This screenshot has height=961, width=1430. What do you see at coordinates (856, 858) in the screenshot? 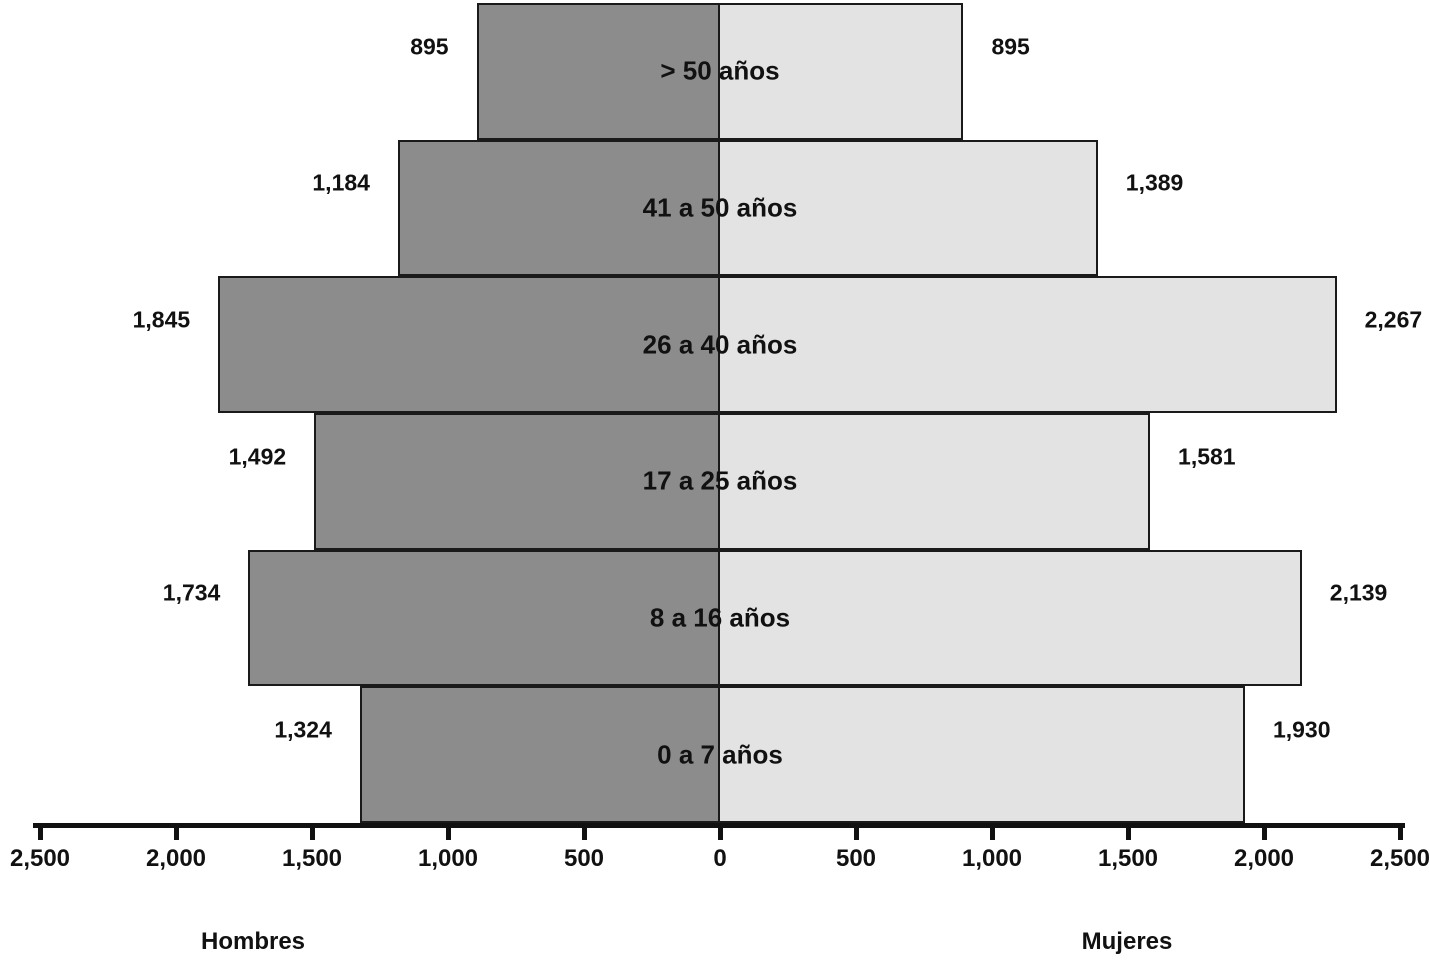
I see `x-axis-tick-label-6: 500` at bounding box center [856, 858].